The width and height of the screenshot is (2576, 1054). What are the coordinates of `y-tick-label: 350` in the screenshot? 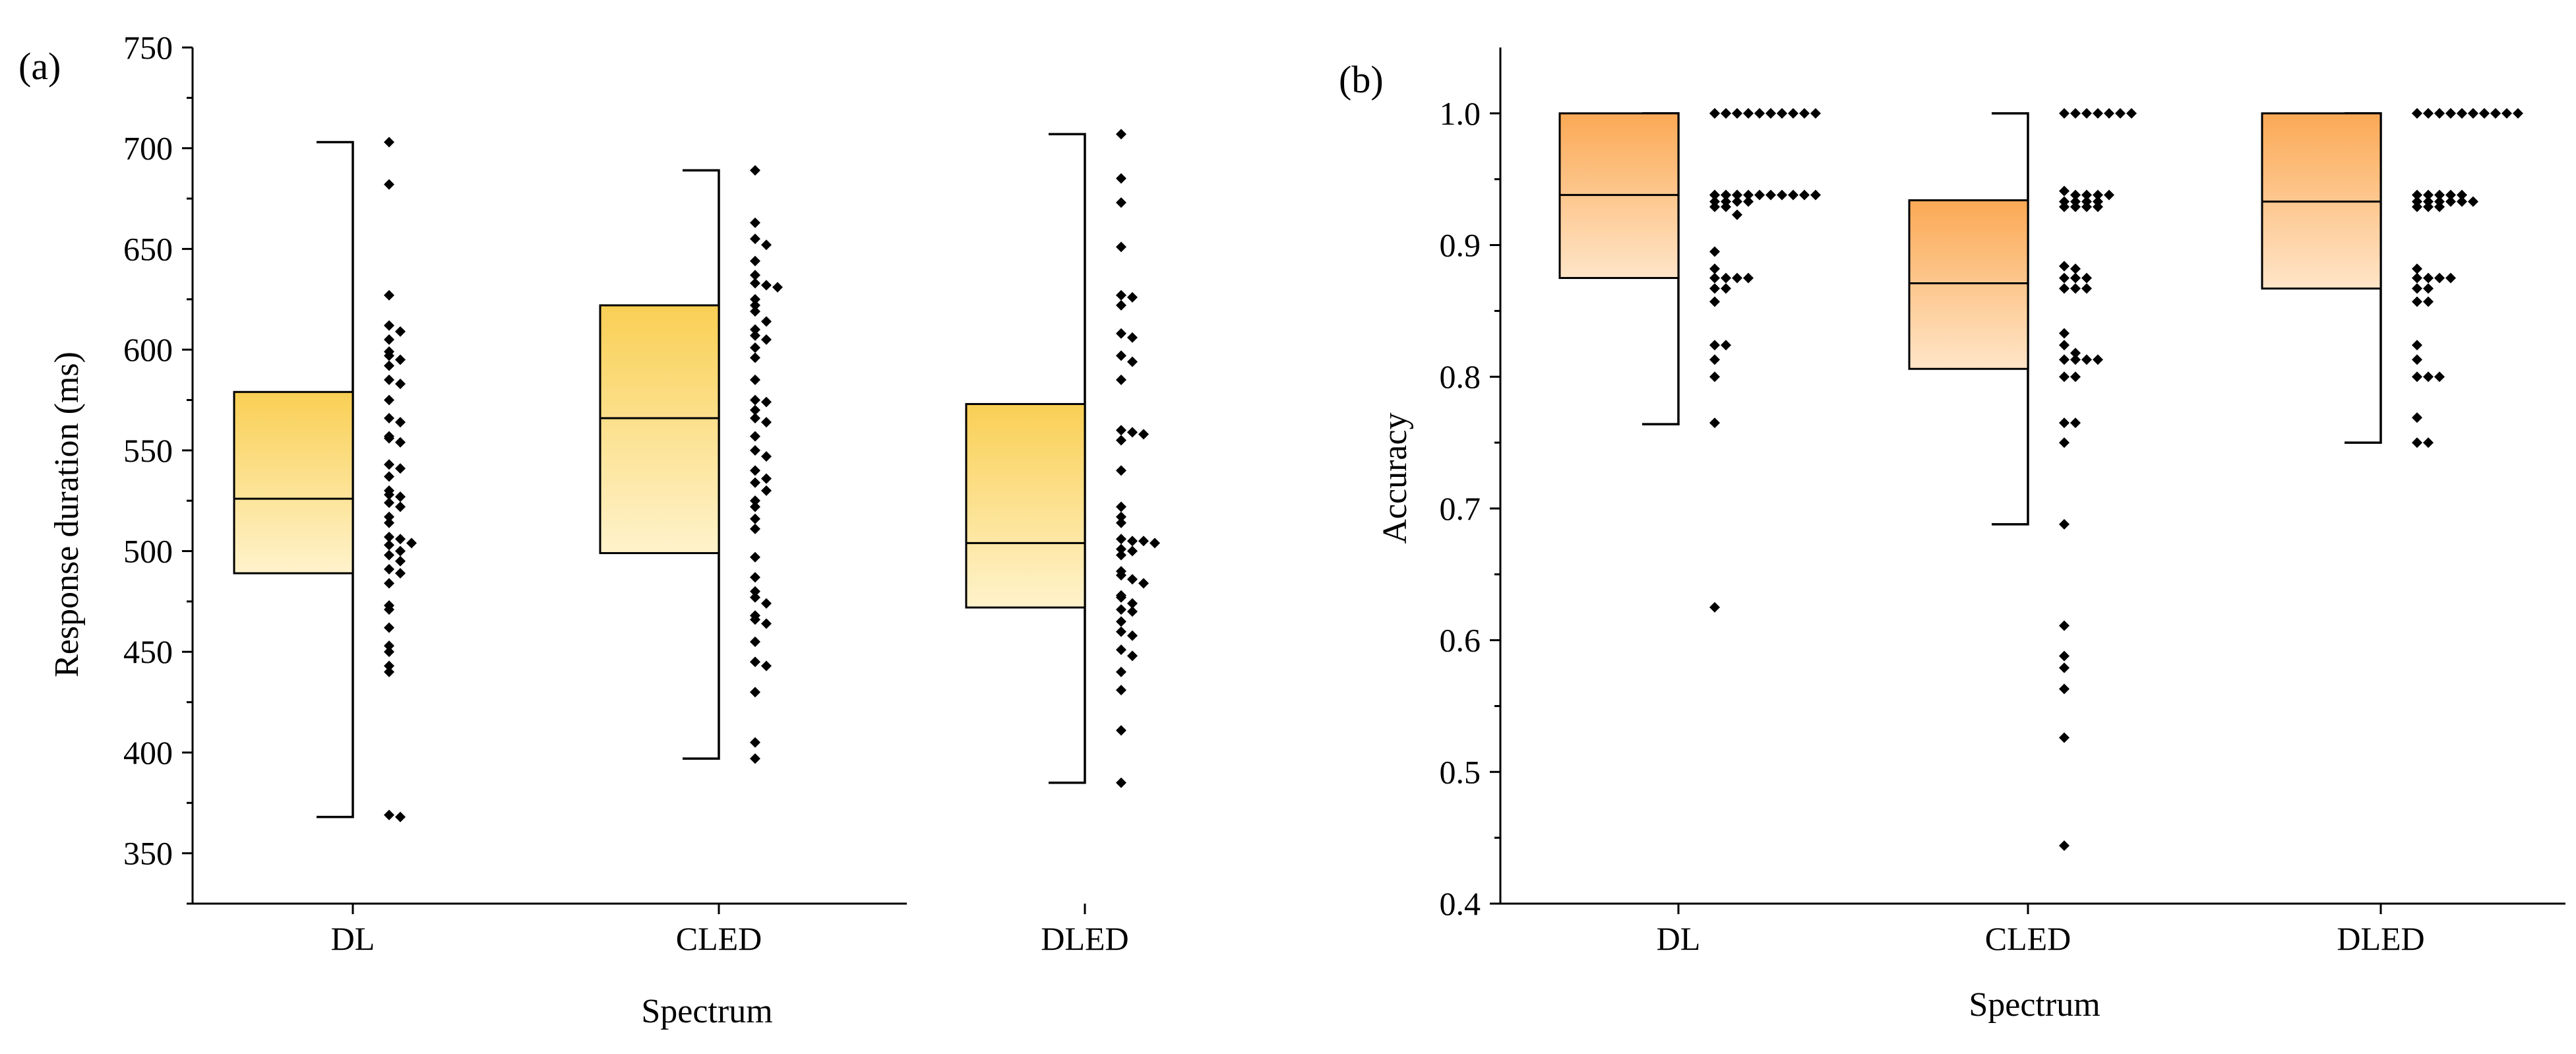 It's located at (148, 853).